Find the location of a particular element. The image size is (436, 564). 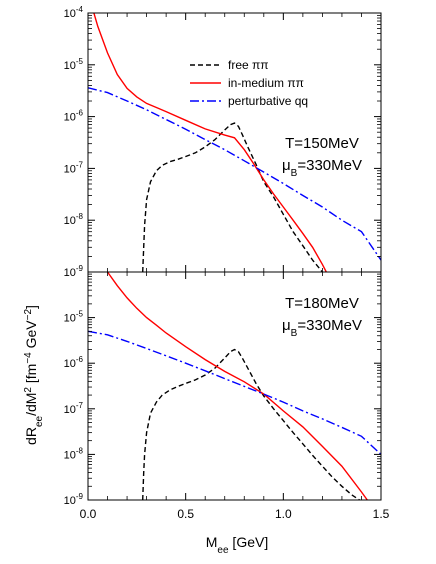

x-axis-label: Mee [GeV] is located at coordinates (237, 545).